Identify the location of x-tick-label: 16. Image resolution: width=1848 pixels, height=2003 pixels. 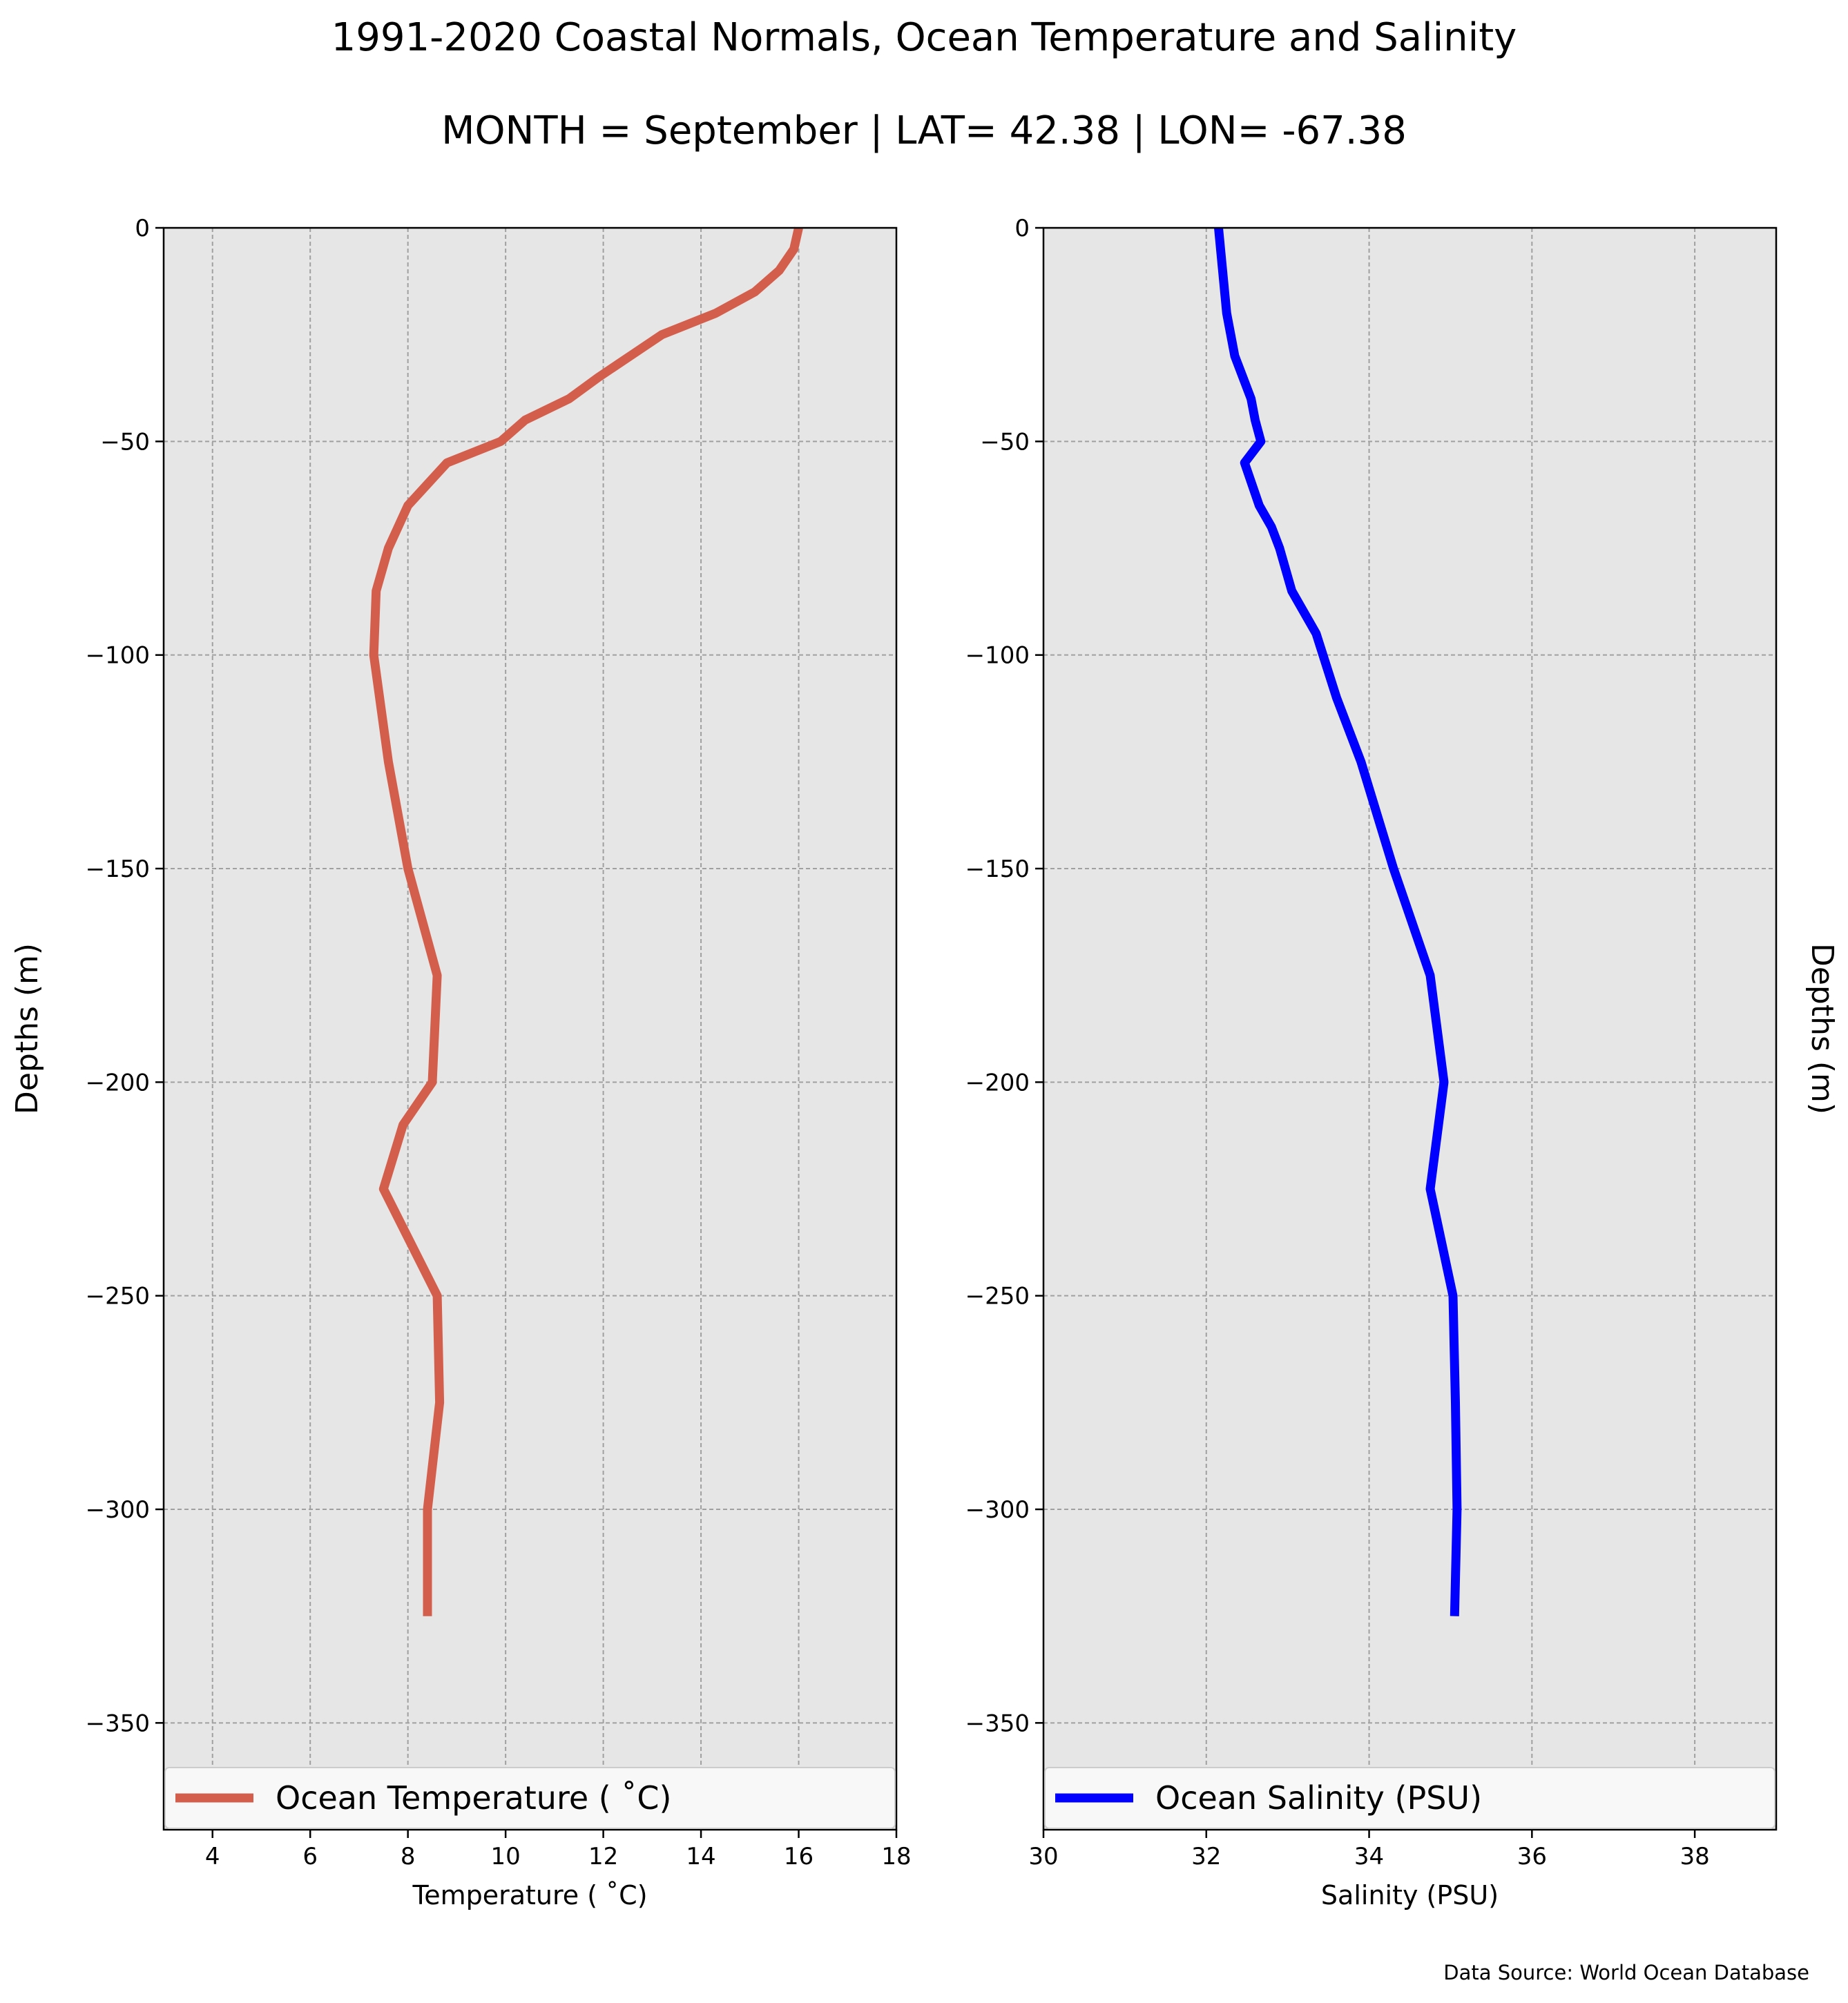
(799, 1856).